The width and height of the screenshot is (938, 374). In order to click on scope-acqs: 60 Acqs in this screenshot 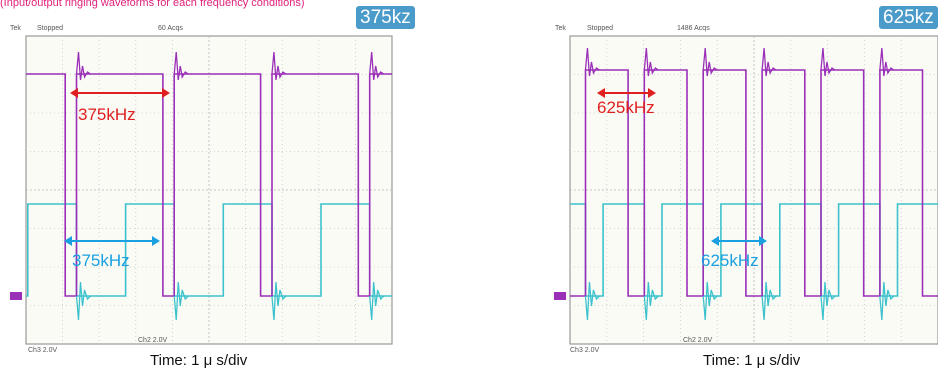, I will do `click(170, 28)`.